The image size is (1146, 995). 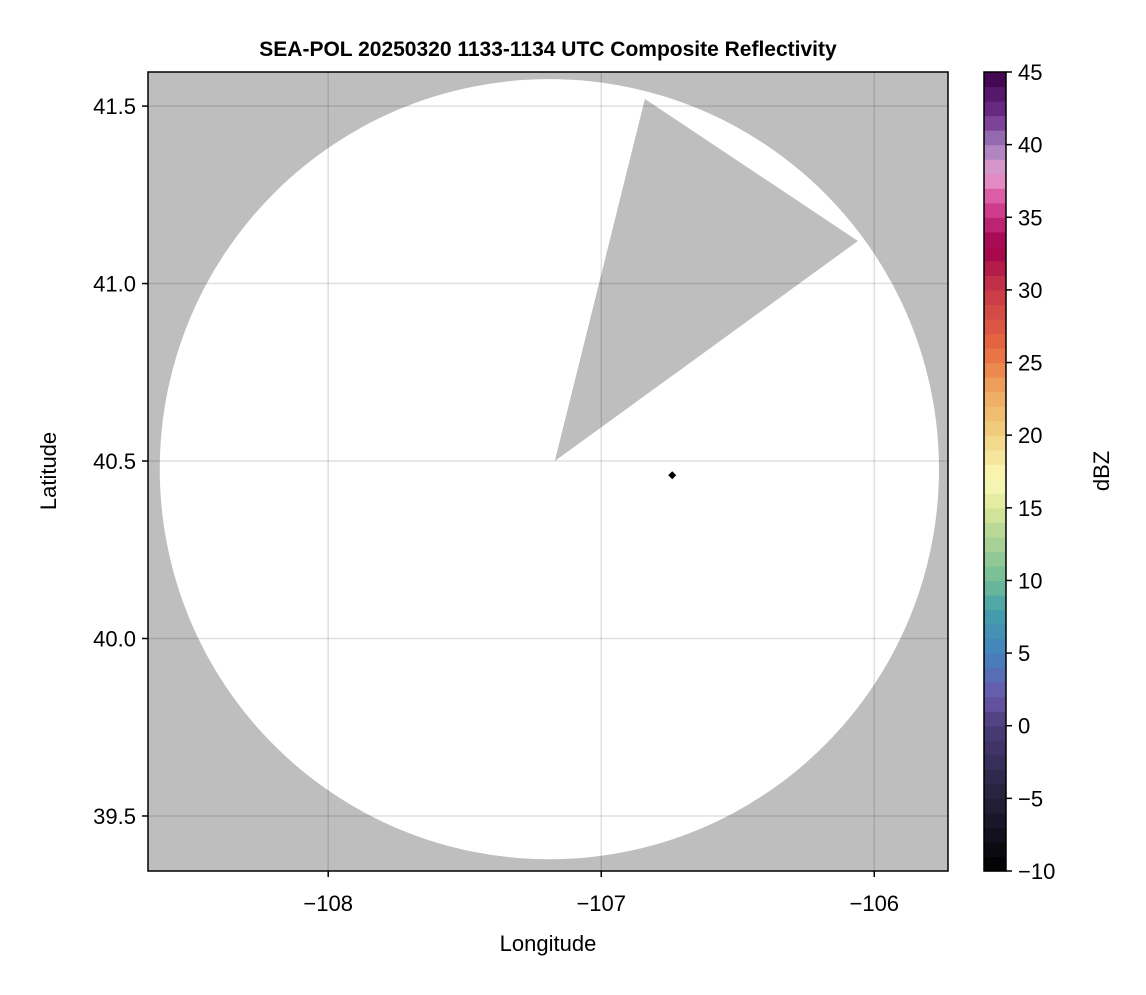 I want to click on colorbar-tick-label: 35, so click(x=1030, y=217).